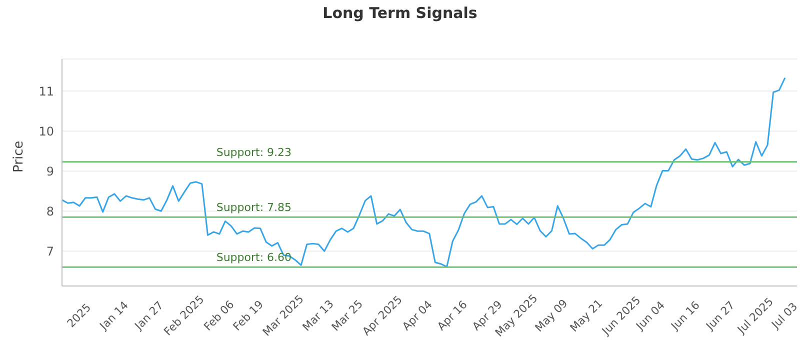 This screenshot has height=350, width=800. What do you see at coordinates (46, 91) in the screenshot?
I see `y-tick-label: 11` at bounding box center [46, 91].